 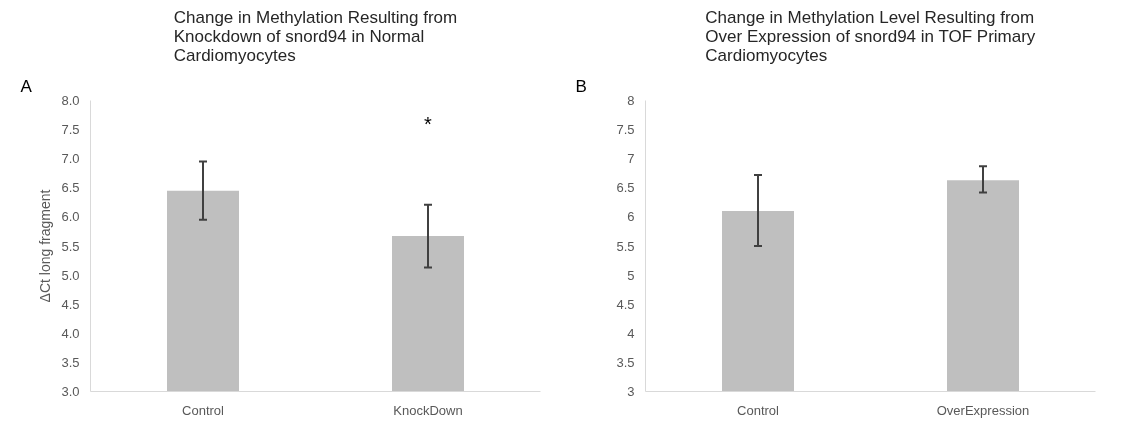 I want to click on chart-title: Change in Methylation Level Resulting from Over Expression of snord94 in TOF Primary Cardiomyocytes, so click(x=870, y=36).